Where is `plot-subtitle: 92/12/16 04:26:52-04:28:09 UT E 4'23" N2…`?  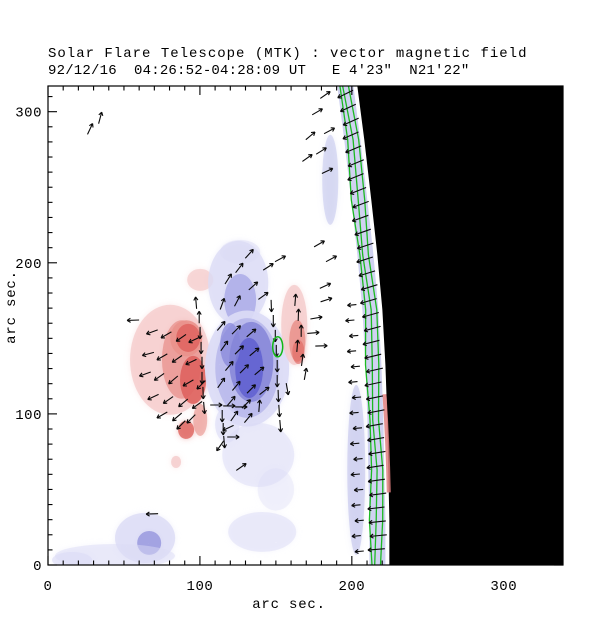 plot-subtitle: 92/12/16 04:26:52-04:28:09 UT E 4'23" N2… is located at coordinates (259, 71).